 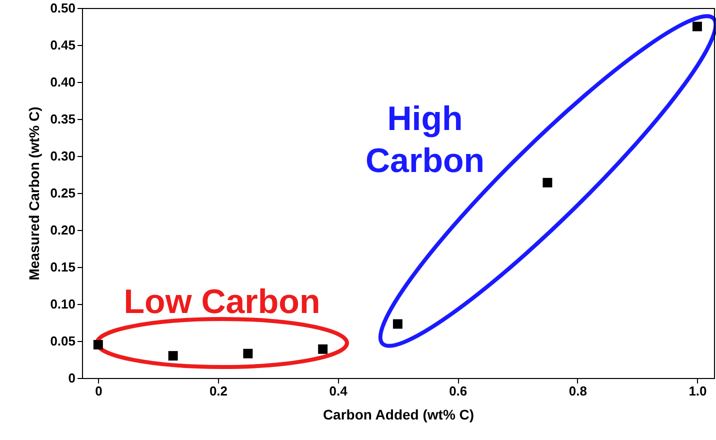 I want to click on x-tick-label: 0.6, so click(x=458, y=391).